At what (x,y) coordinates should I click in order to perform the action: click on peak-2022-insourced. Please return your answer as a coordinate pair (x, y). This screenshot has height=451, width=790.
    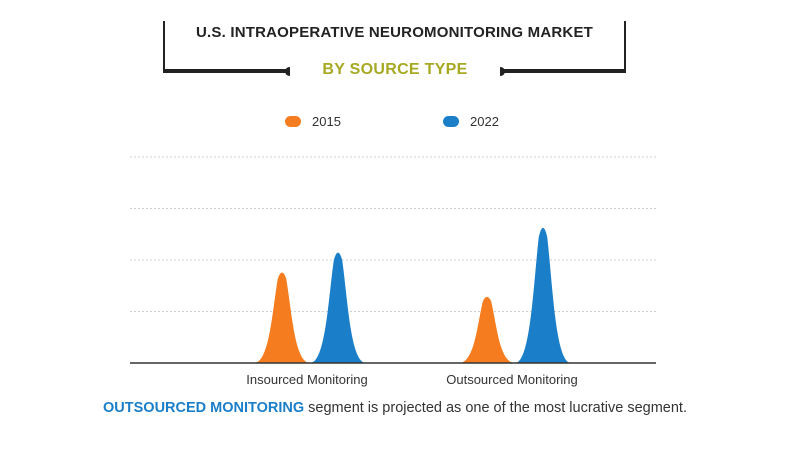
    Looking at the image, I should click on (338, 307).